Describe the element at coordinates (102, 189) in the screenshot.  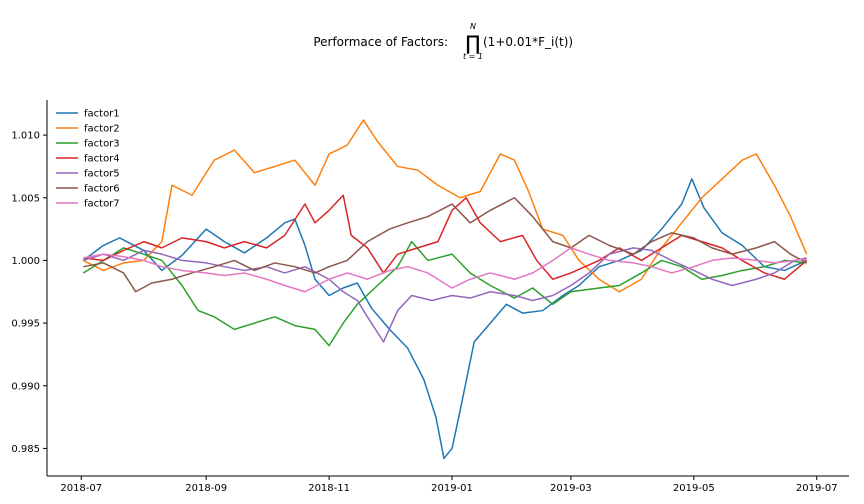
I see `legend-label-factor6: factor6` at that location.